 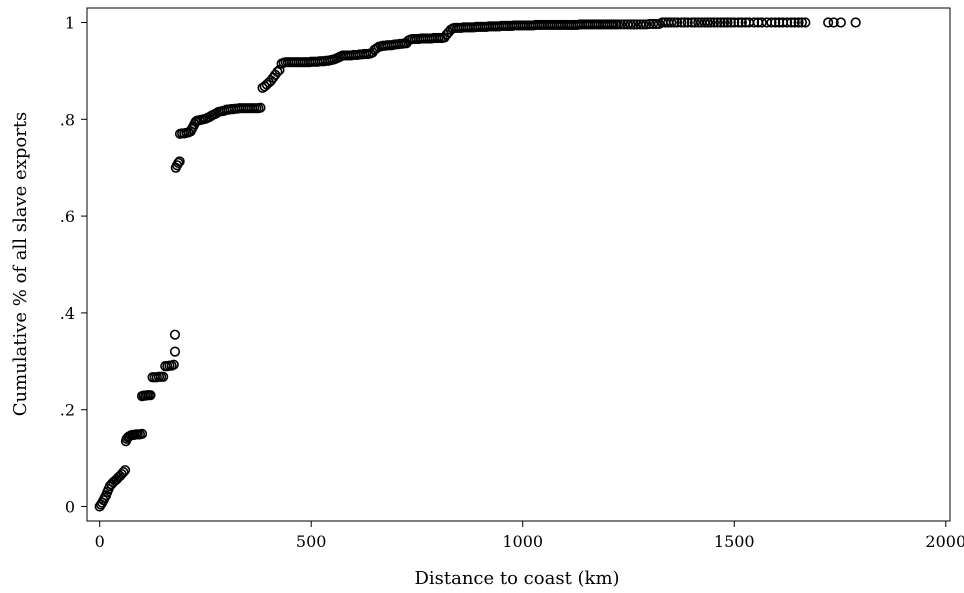 What do you see at coordinates (67, 410) in the screenshot?
I see `y-tick-label: .2` at bounding box center [67, 410].